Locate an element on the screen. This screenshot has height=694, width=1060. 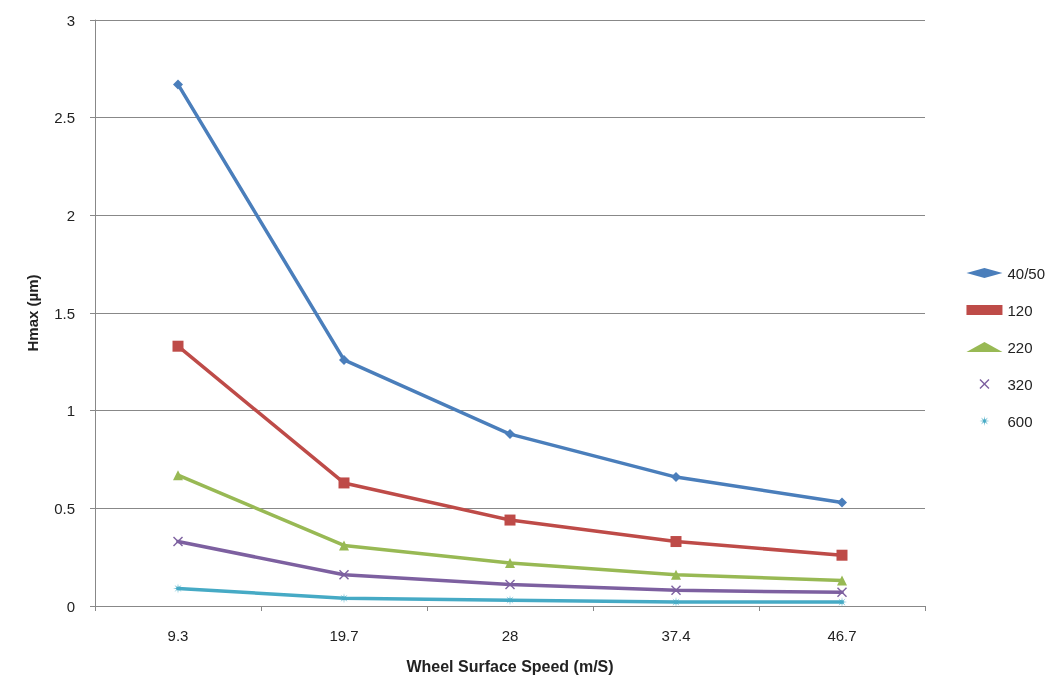
legend-label: 320 is located at coordinates (1020, 384).